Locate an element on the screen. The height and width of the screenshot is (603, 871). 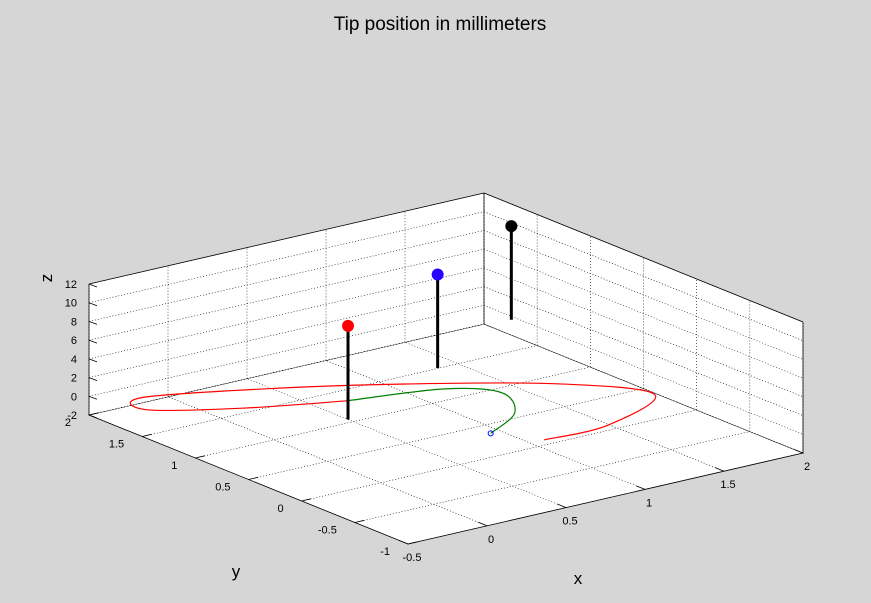
z-tick-label: 10 is located at coordinates (71, 304).